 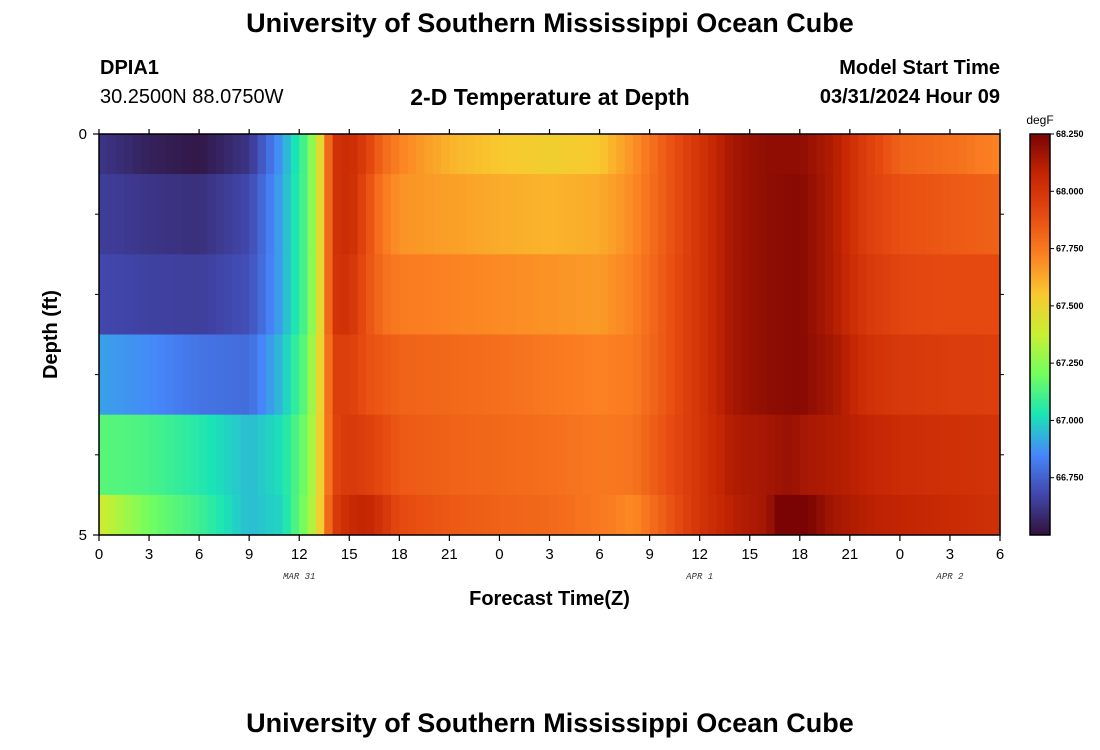 I want to click on chart-subtitle: 2-D Temperature at Depth, so click(x=550, y=97).